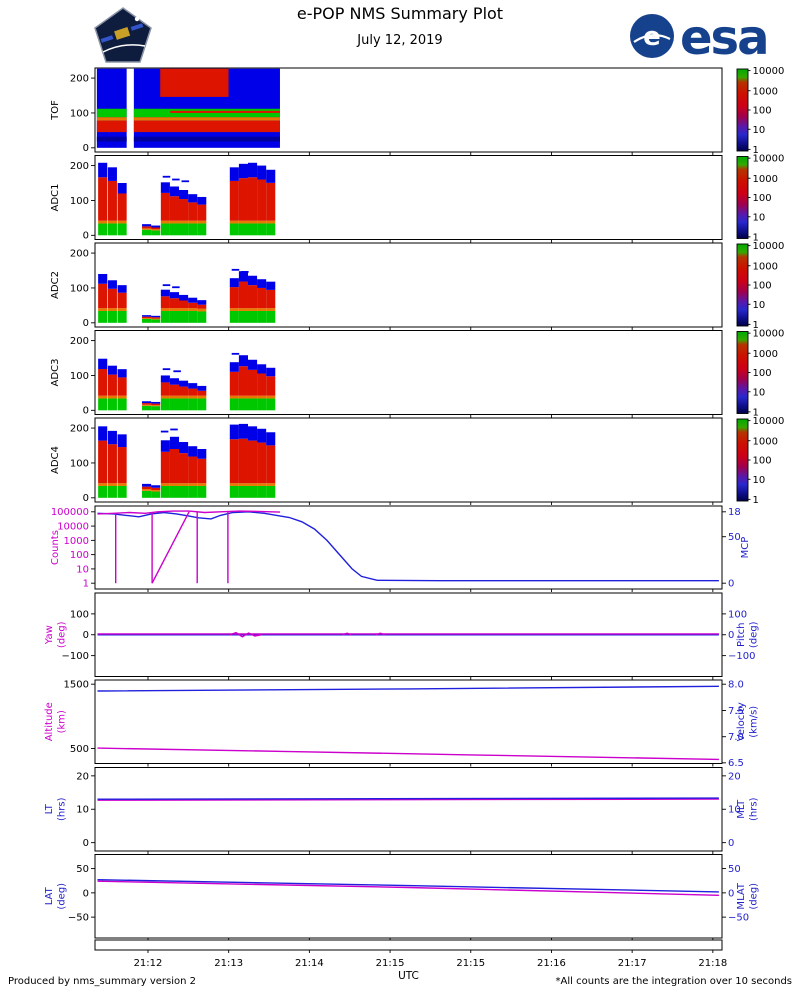 The width and height of the screenshot is (800, 1000). What do you see at coordinates (741, 721) in the screenshot?
I see `axis-label-right: Velocity` at bounding box center [741, 721].